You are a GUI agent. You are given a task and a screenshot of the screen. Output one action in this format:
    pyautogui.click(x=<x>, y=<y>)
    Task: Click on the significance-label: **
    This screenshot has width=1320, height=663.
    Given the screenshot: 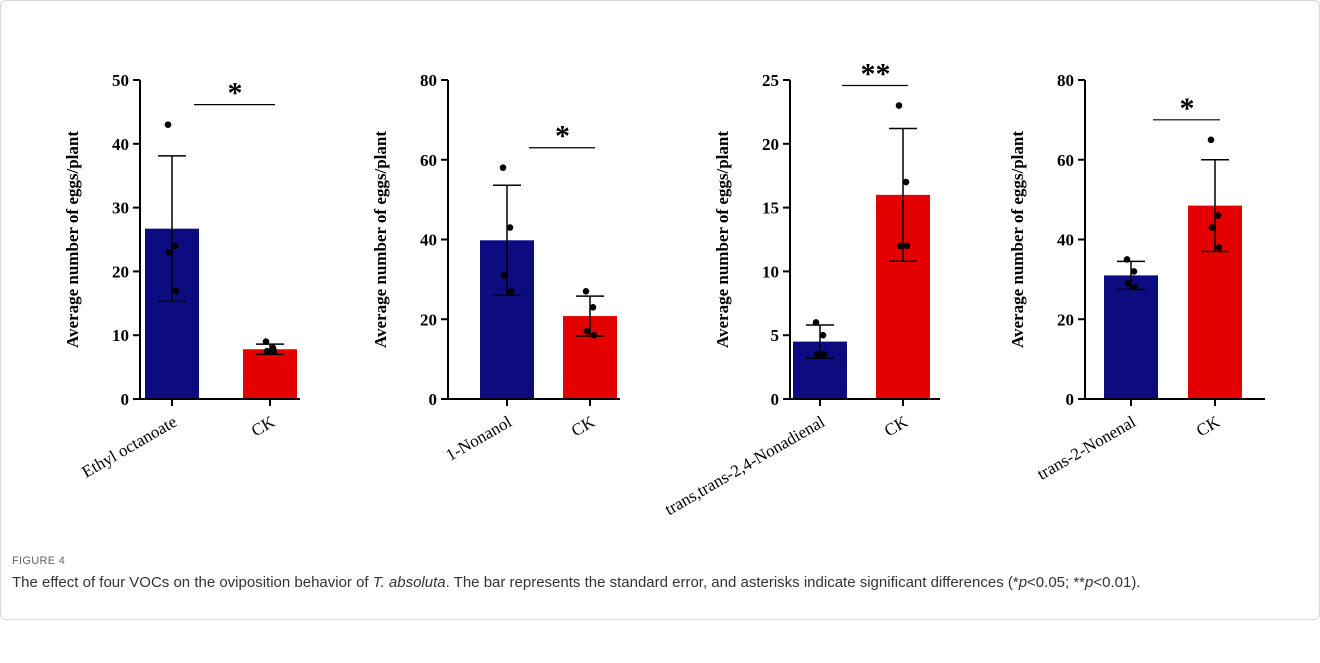 What is the action you would take?
    pyautogui.click(x=876, y=74)
    